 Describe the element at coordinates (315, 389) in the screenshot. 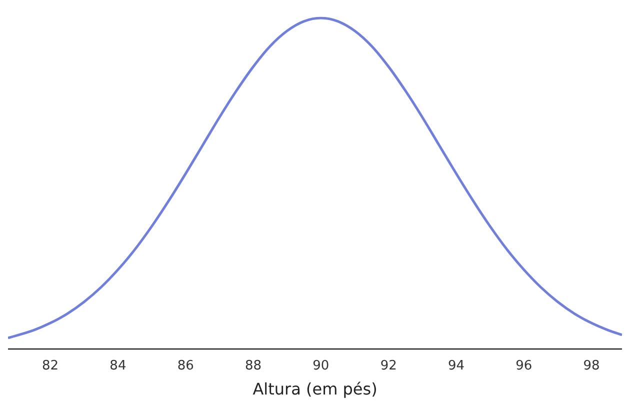

I see `x-axis-title: Altura (em pés)` at that location.